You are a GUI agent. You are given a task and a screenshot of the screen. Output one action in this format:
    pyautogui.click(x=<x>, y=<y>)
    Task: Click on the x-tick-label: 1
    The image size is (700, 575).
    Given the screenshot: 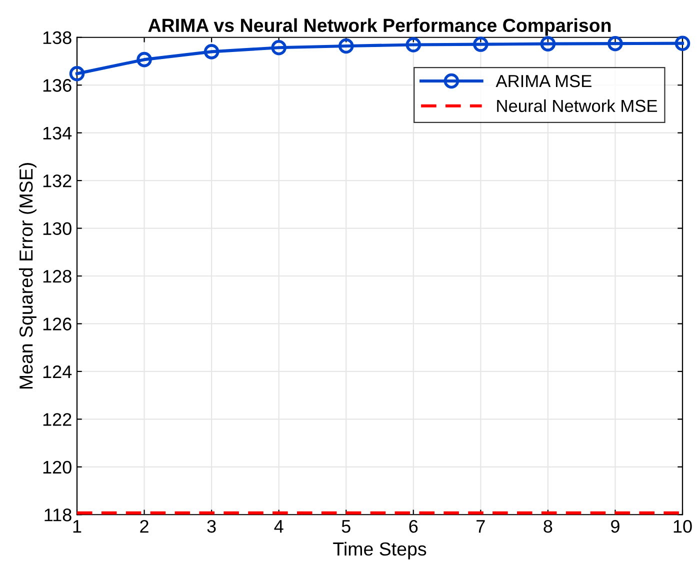 What is the action you would take?
    pyautogui.click(x=77, y=526)
    